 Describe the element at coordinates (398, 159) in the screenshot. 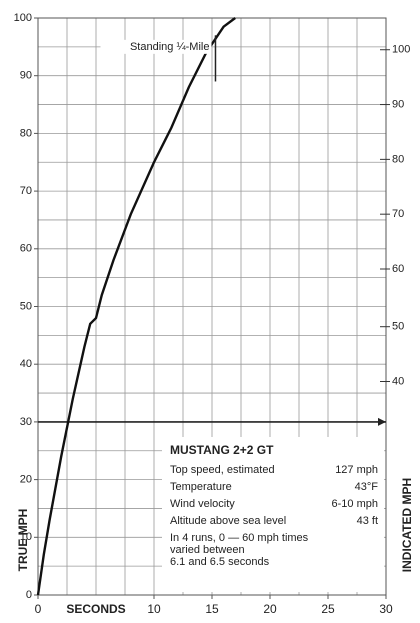

I see `y2-tick-label: 80` at that location.